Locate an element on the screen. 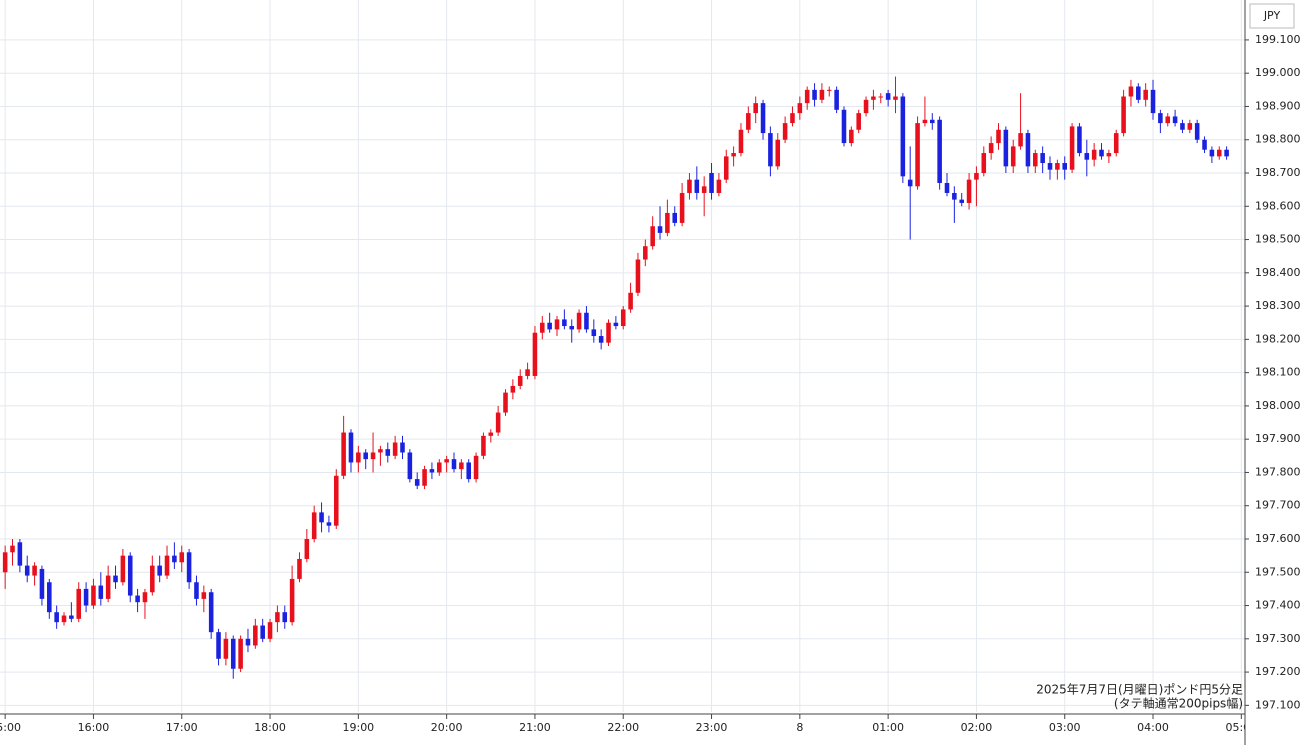 This screenshot has width=1300, height=745. y-tick-label: 197.200 is located at coordinates (1277, 671).